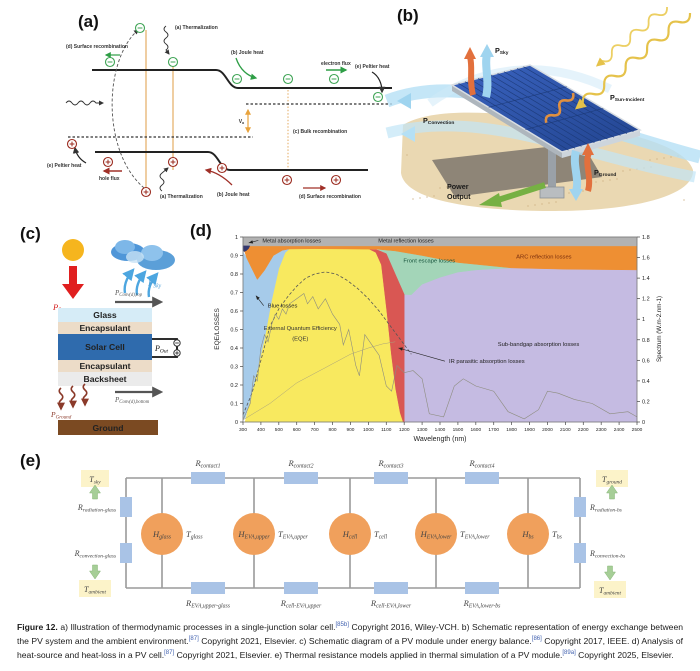 This screenshot has height=671, width=700. I want to click on label-bulk-recombination: (c) Bulk recombination, so click(320, 132).